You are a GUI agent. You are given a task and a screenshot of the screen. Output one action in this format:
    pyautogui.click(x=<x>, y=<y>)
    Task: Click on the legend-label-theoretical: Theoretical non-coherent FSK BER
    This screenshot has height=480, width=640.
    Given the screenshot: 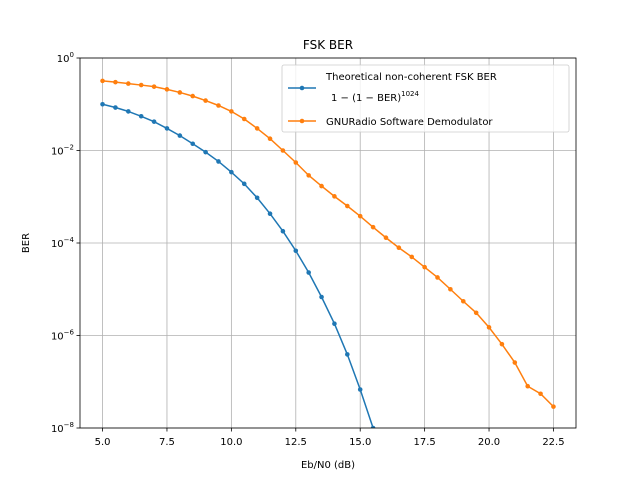 What is the action you would take?
    pyautogui.click(x=411, y=77)
    